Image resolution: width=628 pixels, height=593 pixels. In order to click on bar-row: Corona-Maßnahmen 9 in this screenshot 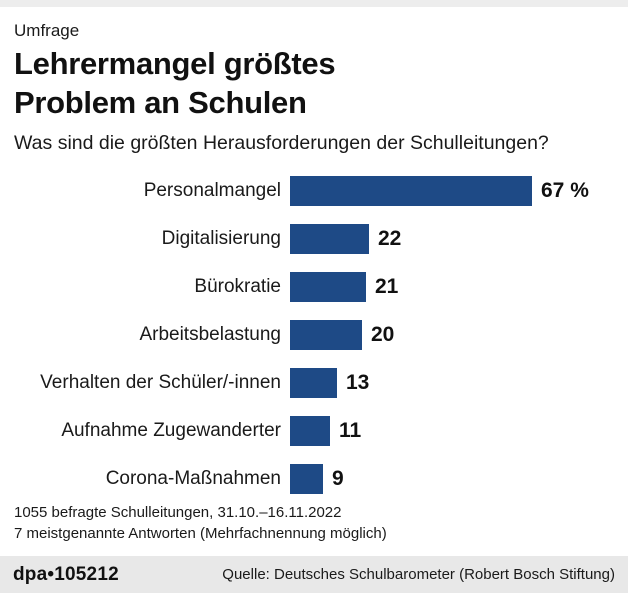, I will do `click(317, 479)`.